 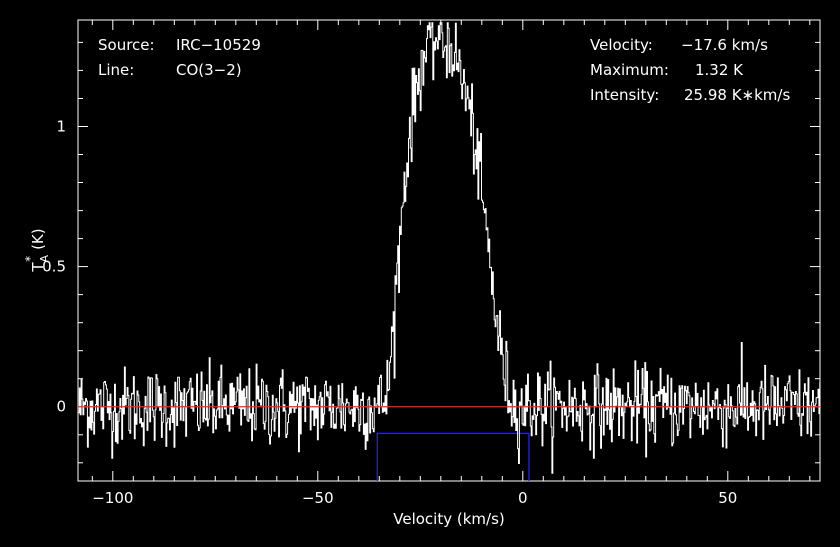 I want to click on info-left: Source: IRC−10529 Line: CO(3−2), so click(x=179, y=57).